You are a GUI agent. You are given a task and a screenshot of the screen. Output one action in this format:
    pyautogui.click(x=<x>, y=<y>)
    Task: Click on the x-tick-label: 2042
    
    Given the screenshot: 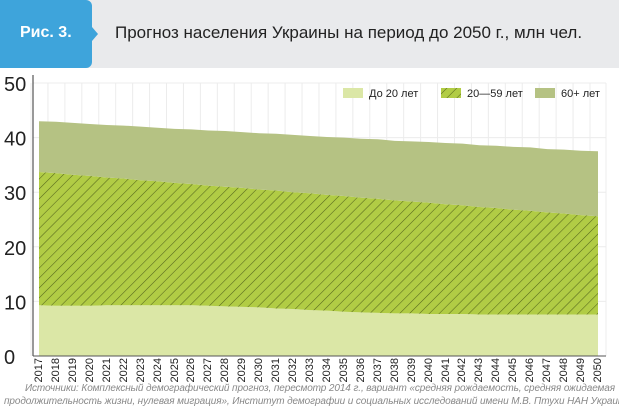 What is the action you would take?
    pyautogui.click(x=462, y=370)
    